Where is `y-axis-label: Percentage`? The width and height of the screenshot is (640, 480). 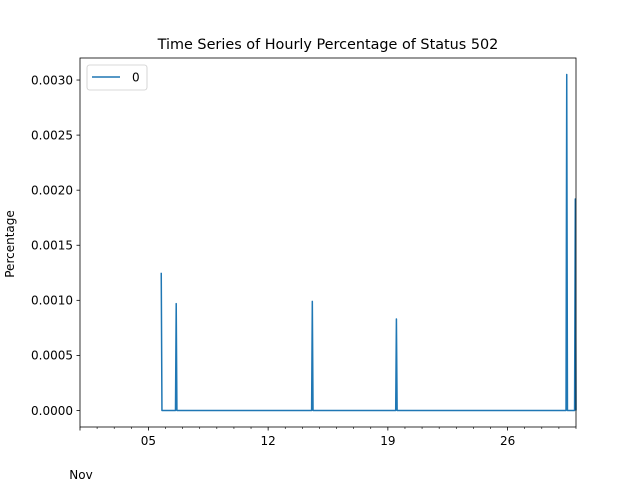 y-axis-label: Percentage is located at coordinates (10, 244).